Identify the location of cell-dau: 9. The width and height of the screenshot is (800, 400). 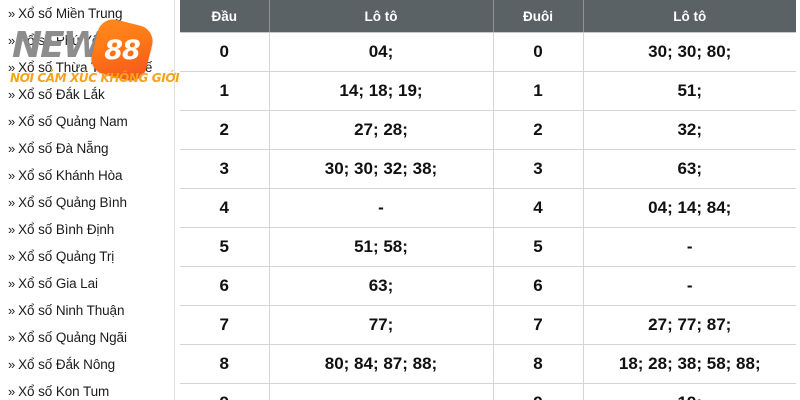
(225, 391).